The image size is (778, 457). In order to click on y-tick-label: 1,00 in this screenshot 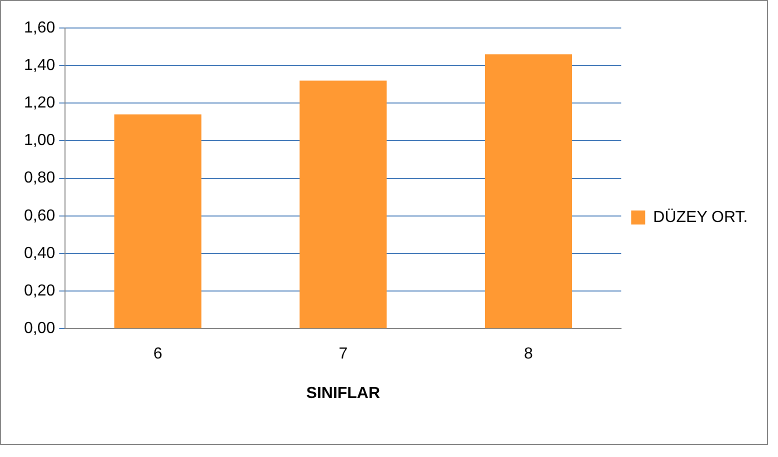, I will do `click(40, 141)`.